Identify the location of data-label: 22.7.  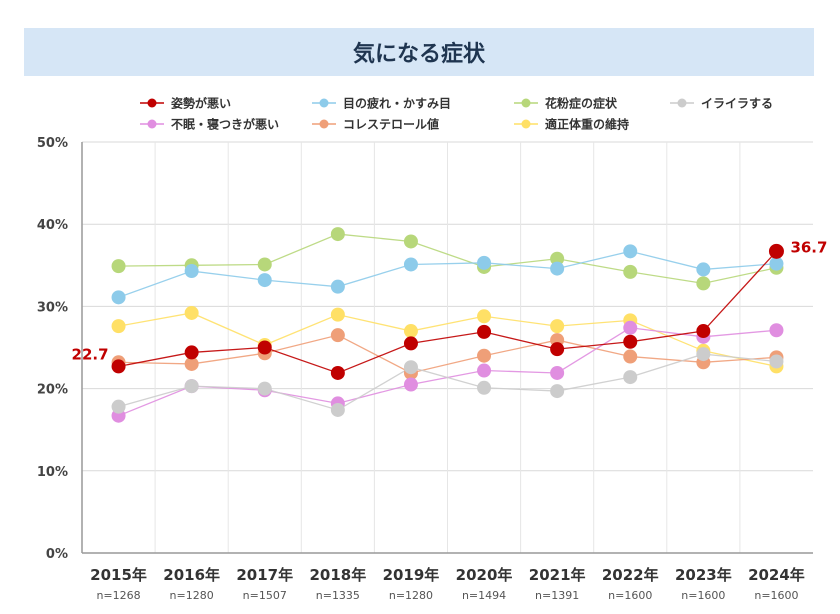
(90, 354).